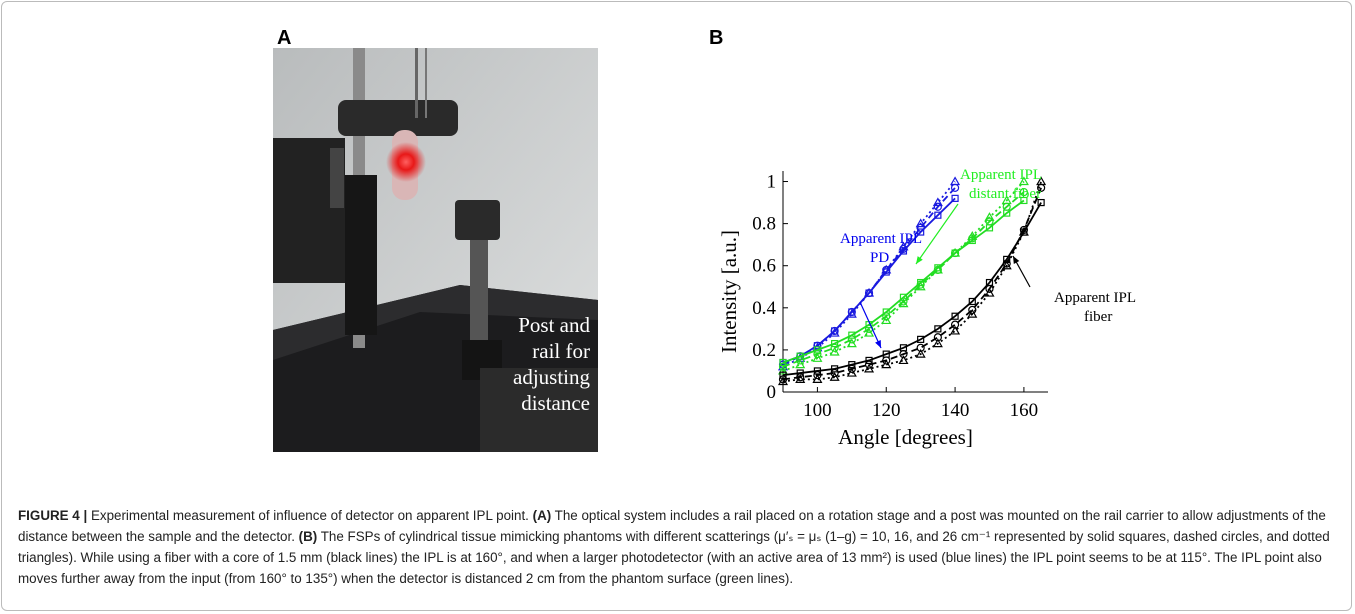 The width and height of the screenshot is (1355, 614). Describe the element at coordinates (54, 515) in the screenshot. I see `caption-text: FIGURE 4 |` at that location.